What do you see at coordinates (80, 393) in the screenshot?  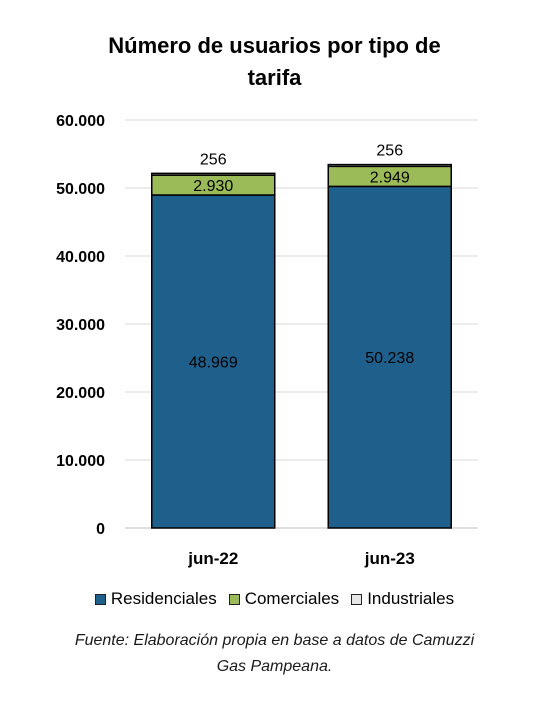 I see `y-tick-label: 20.000` at bounding box center [80, 393].